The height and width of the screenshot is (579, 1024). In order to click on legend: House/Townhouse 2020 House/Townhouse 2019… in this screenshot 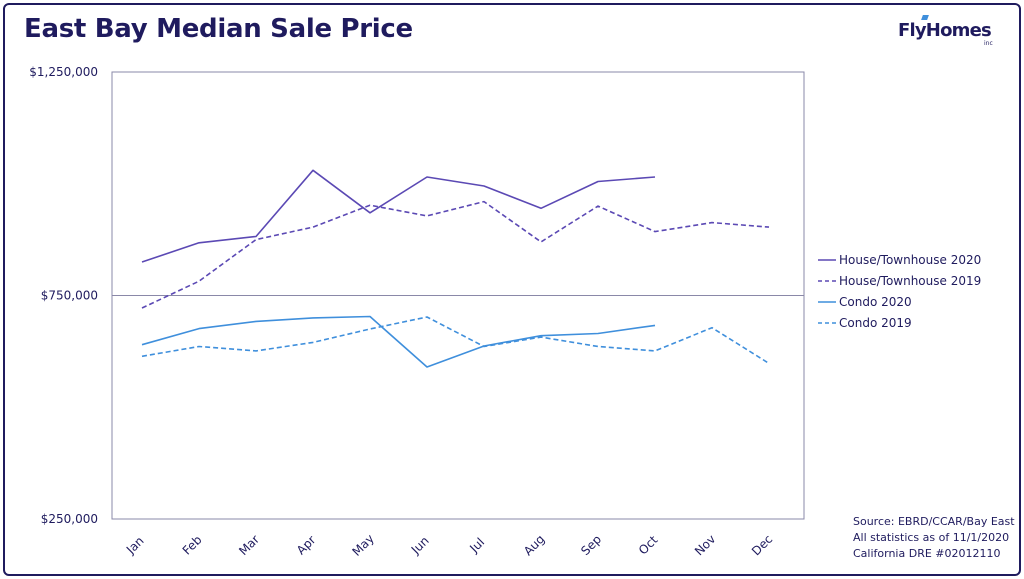, I will do `click(899, 291)`.